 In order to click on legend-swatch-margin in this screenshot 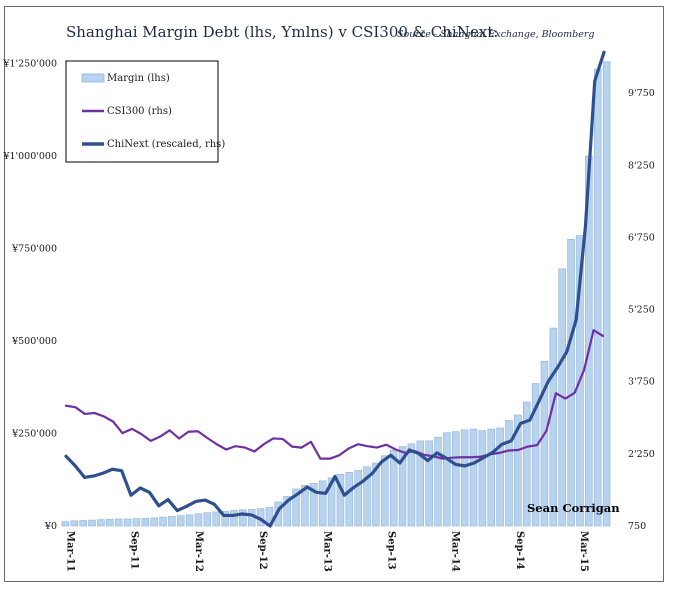, I will do `click(93, 78)`.